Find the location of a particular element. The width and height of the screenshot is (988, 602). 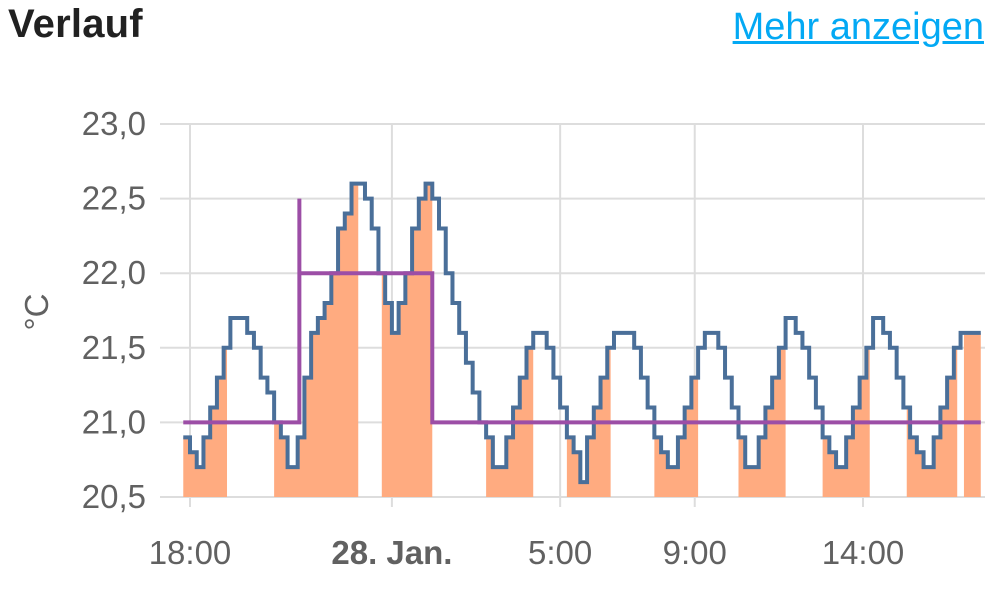

x-tick-label: 28. Jan. is located at coordinates (391, 552).